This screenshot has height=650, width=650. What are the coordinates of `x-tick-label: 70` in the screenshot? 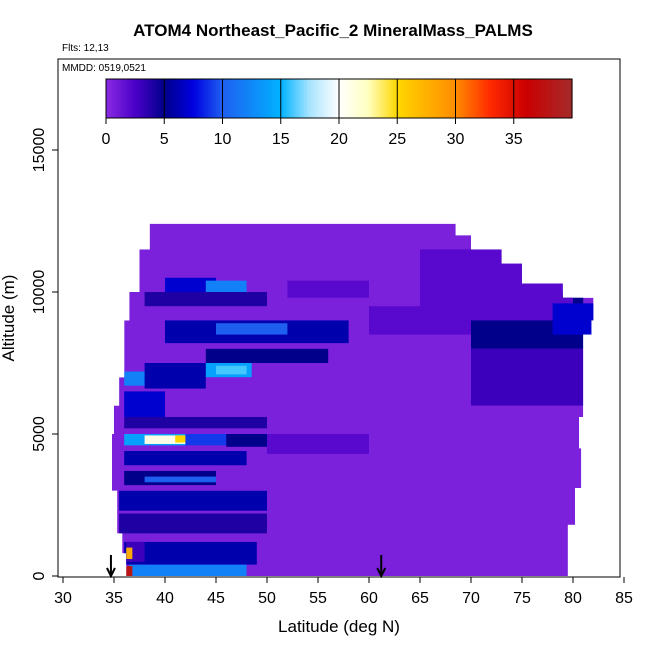 It's located at (471, 598).